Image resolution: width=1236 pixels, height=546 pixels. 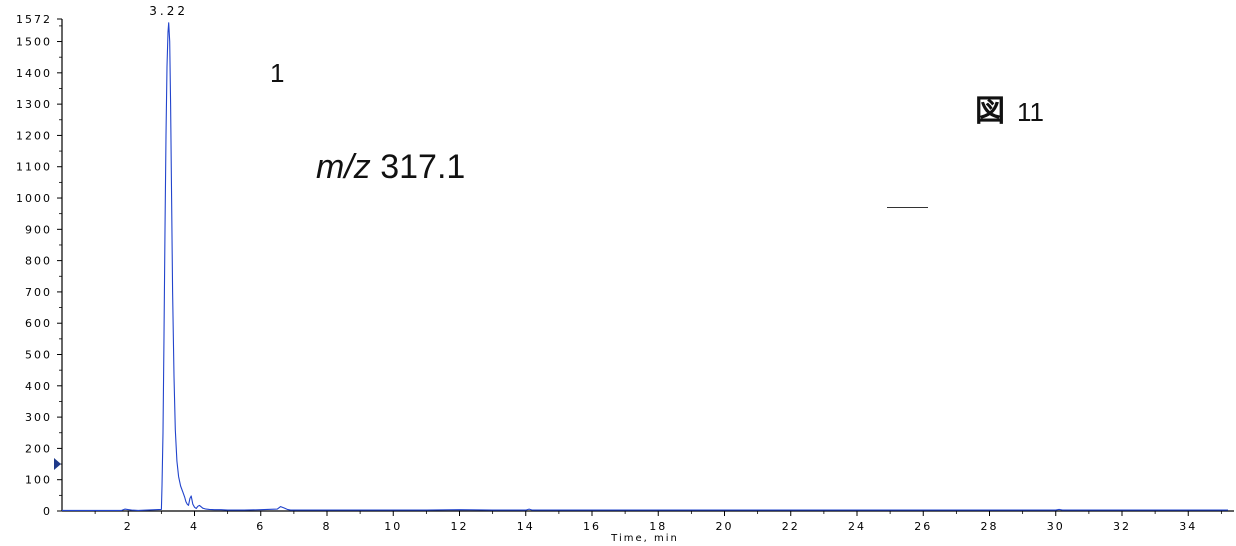 What do you see at coordinates (1030, 112) in the screenshot?
I see `figure-number: 11` at bounding box center [1030, 112].